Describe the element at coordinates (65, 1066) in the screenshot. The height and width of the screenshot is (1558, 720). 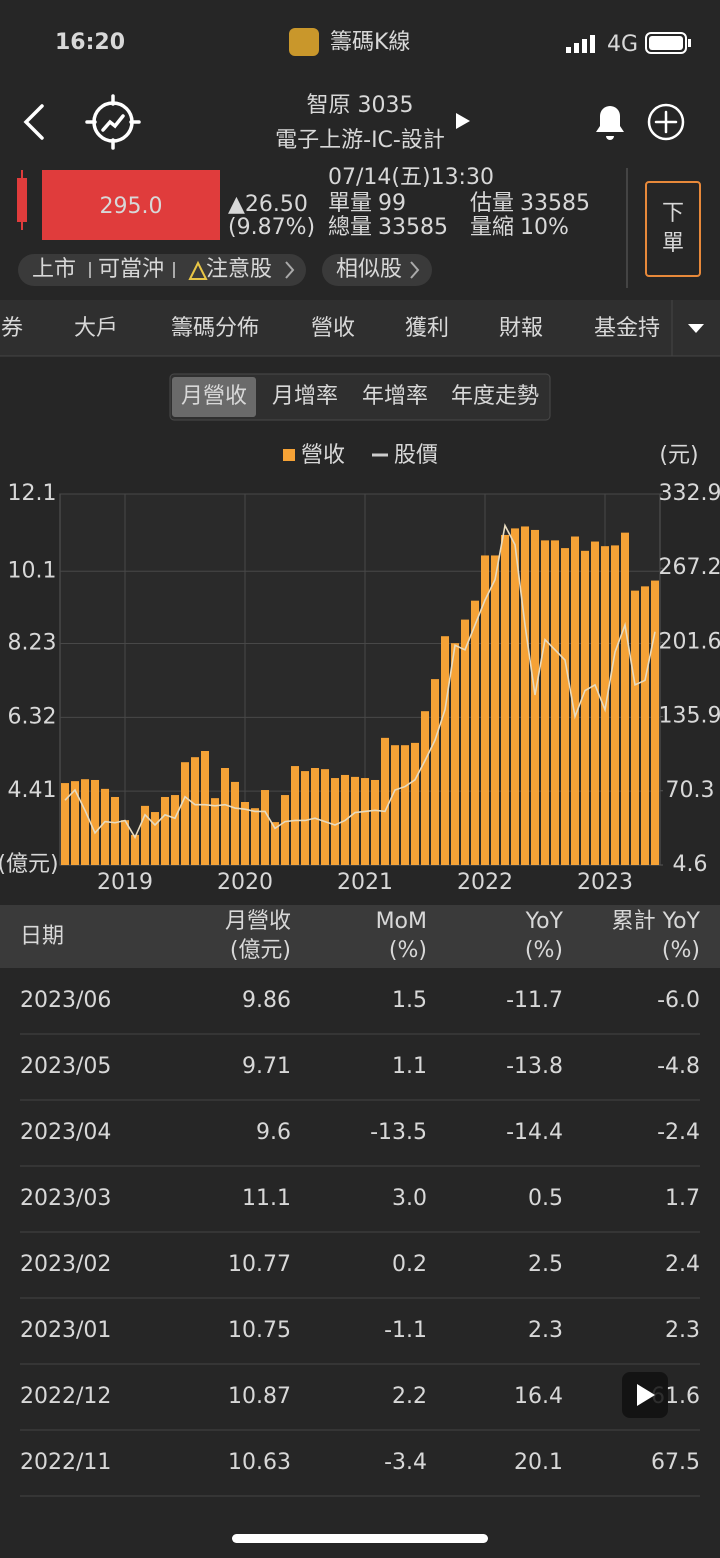
I see `table-cell: 2023/05` at that location.